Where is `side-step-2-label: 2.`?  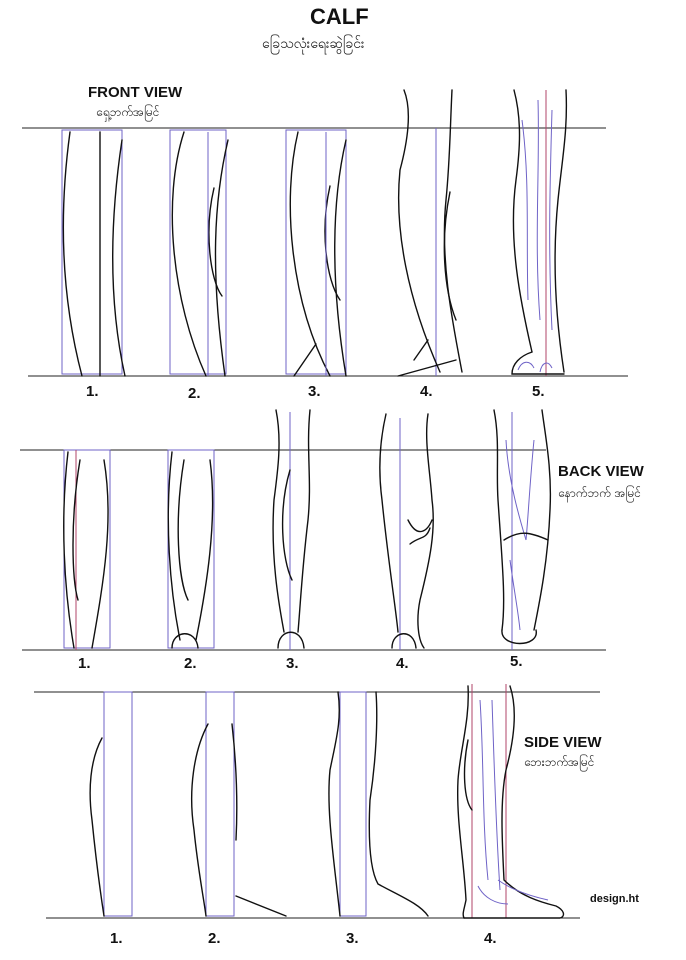
side-step-2-label: 2. is located at coordinates (214, 938).